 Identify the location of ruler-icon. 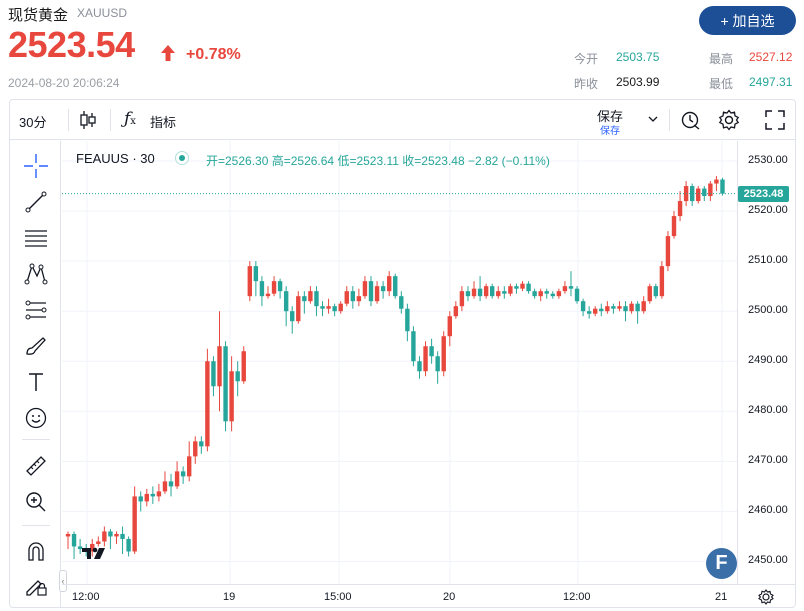
(36, 466).